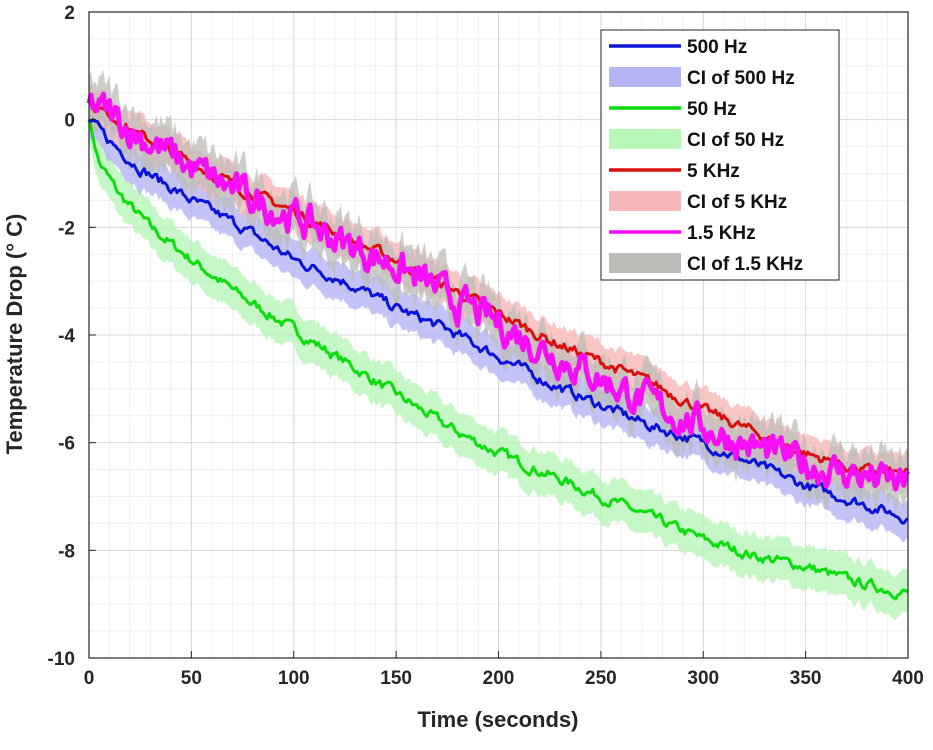 The image size is (933, 750). I want to click on legend-label: CI of 50 Hz, so click(735, 140).